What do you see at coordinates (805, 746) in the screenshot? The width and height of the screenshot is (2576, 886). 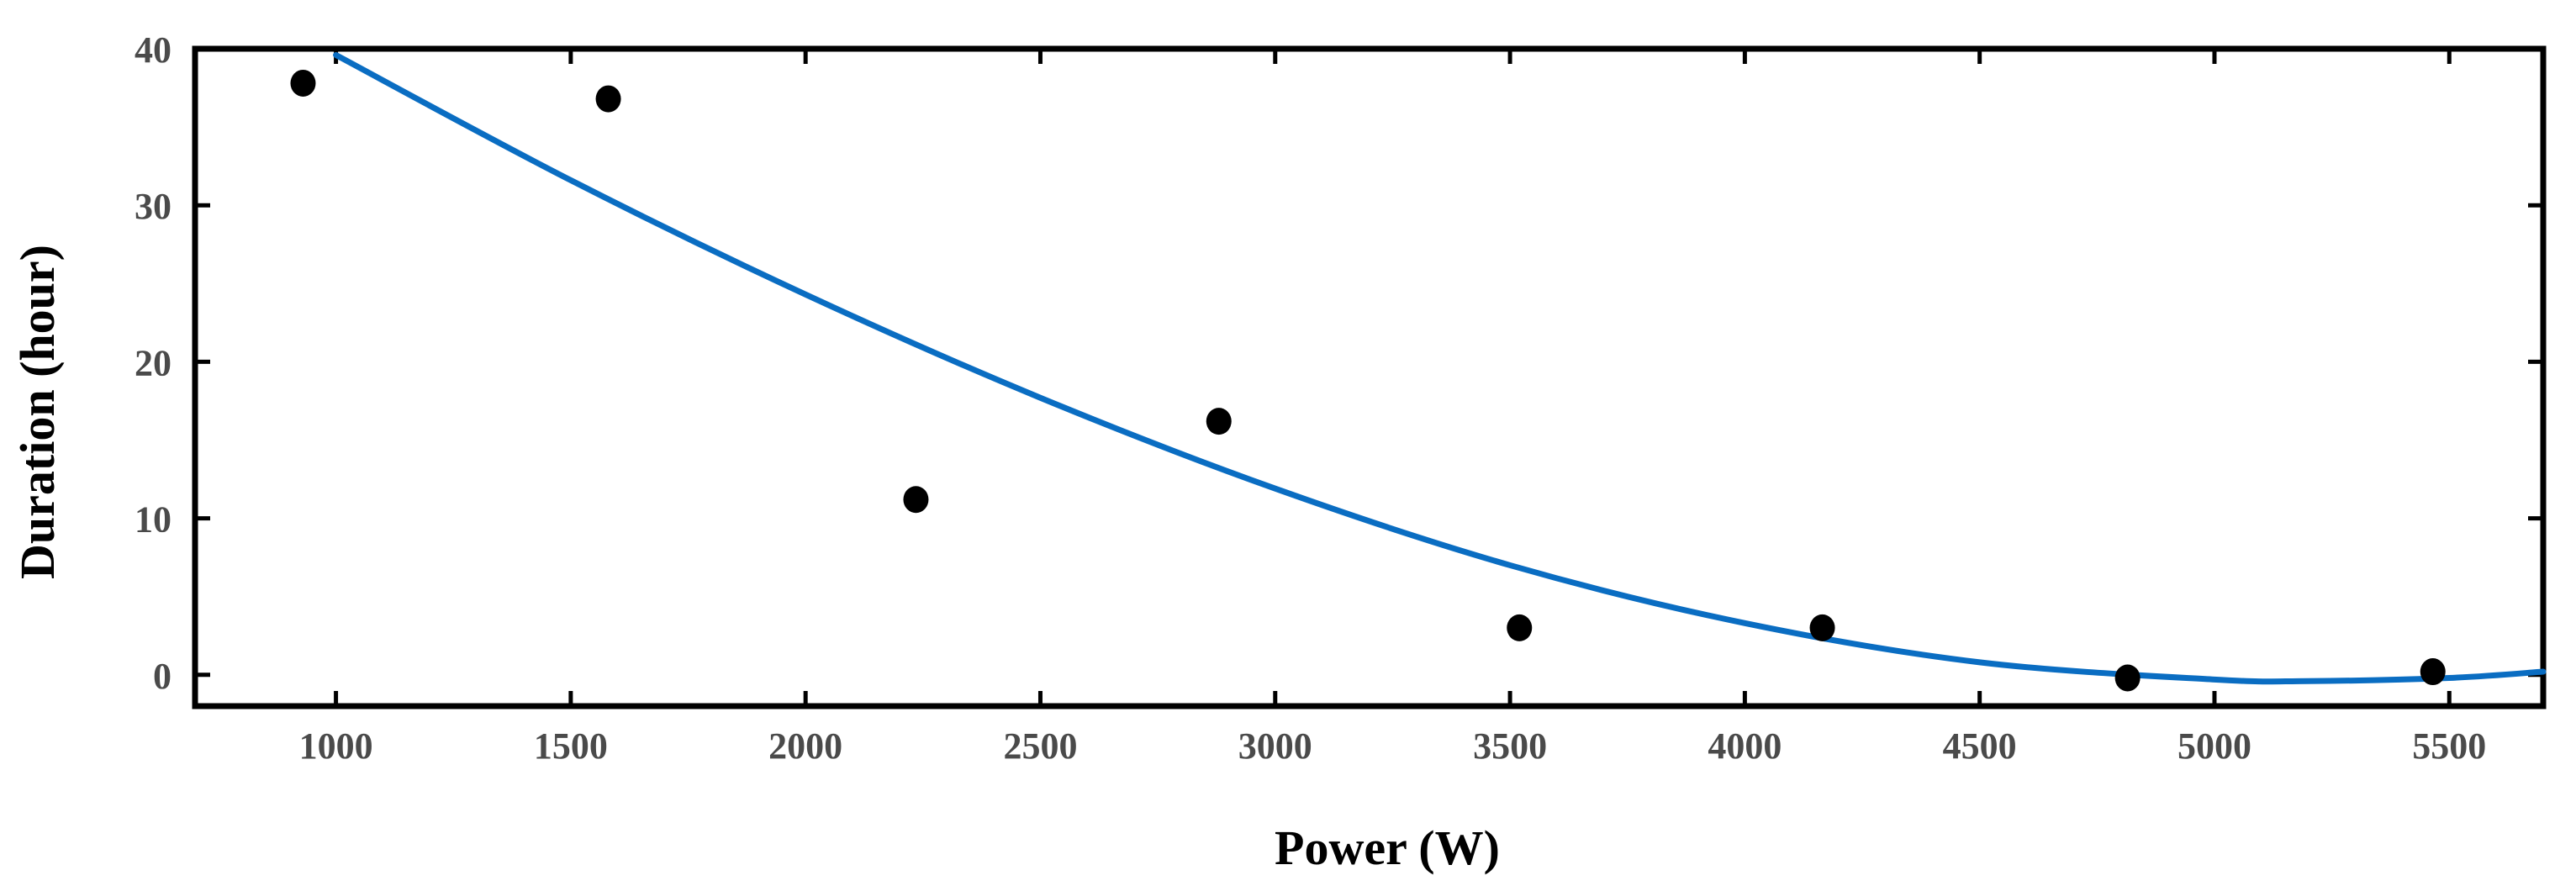 I see `x-tick-label: 2000` at bounding box center [805, 746].